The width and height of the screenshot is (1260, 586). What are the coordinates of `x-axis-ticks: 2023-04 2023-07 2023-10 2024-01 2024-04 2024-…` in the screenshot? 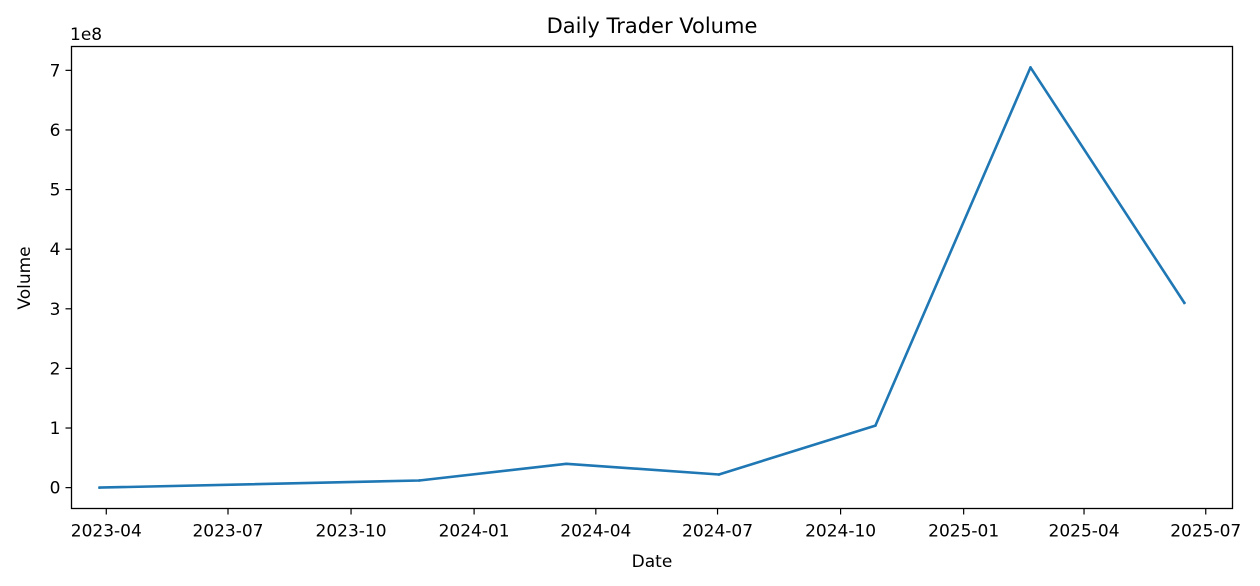 It's located at (656, 525).